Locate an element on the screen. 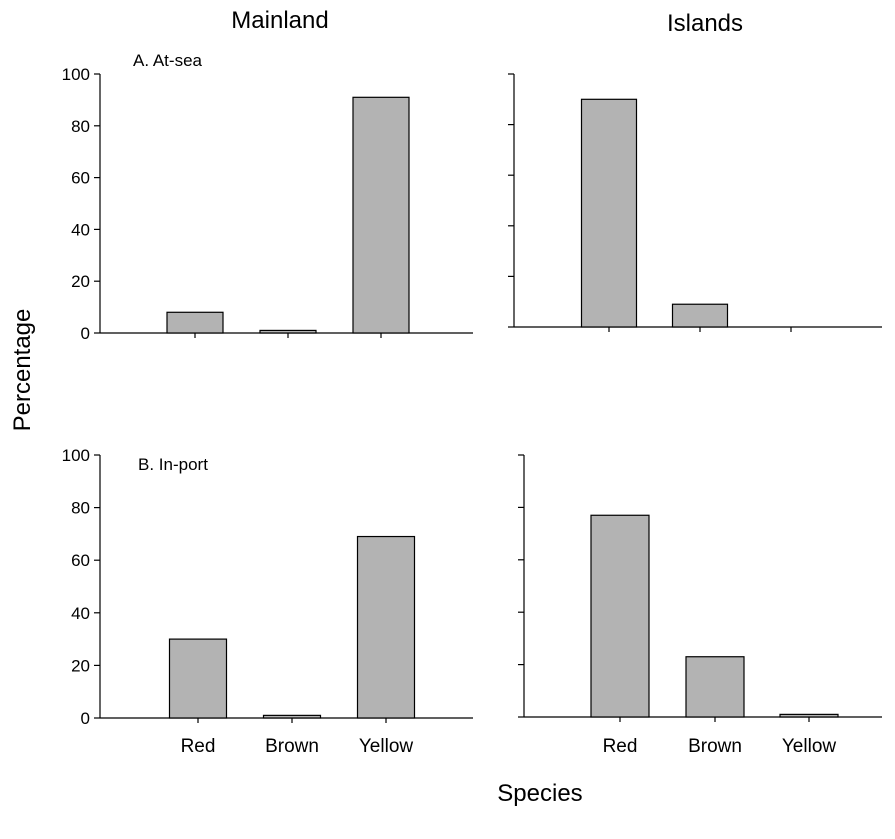  panel-label: B. In-port is located at coordinates (173, 464).